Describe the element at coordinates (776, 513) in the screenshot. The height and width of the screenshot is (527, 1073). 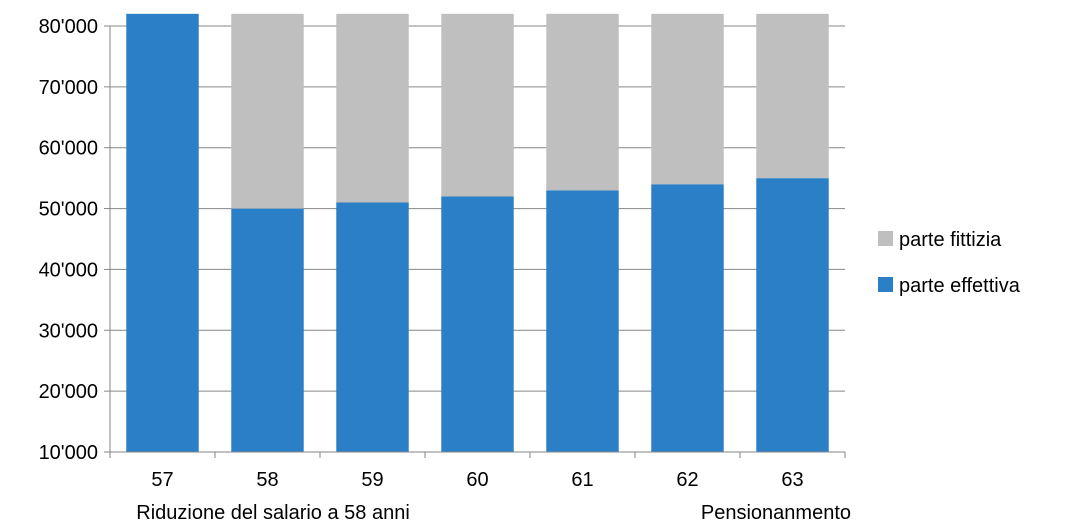
I see `annotation-label: Pensionanmento` at that location.